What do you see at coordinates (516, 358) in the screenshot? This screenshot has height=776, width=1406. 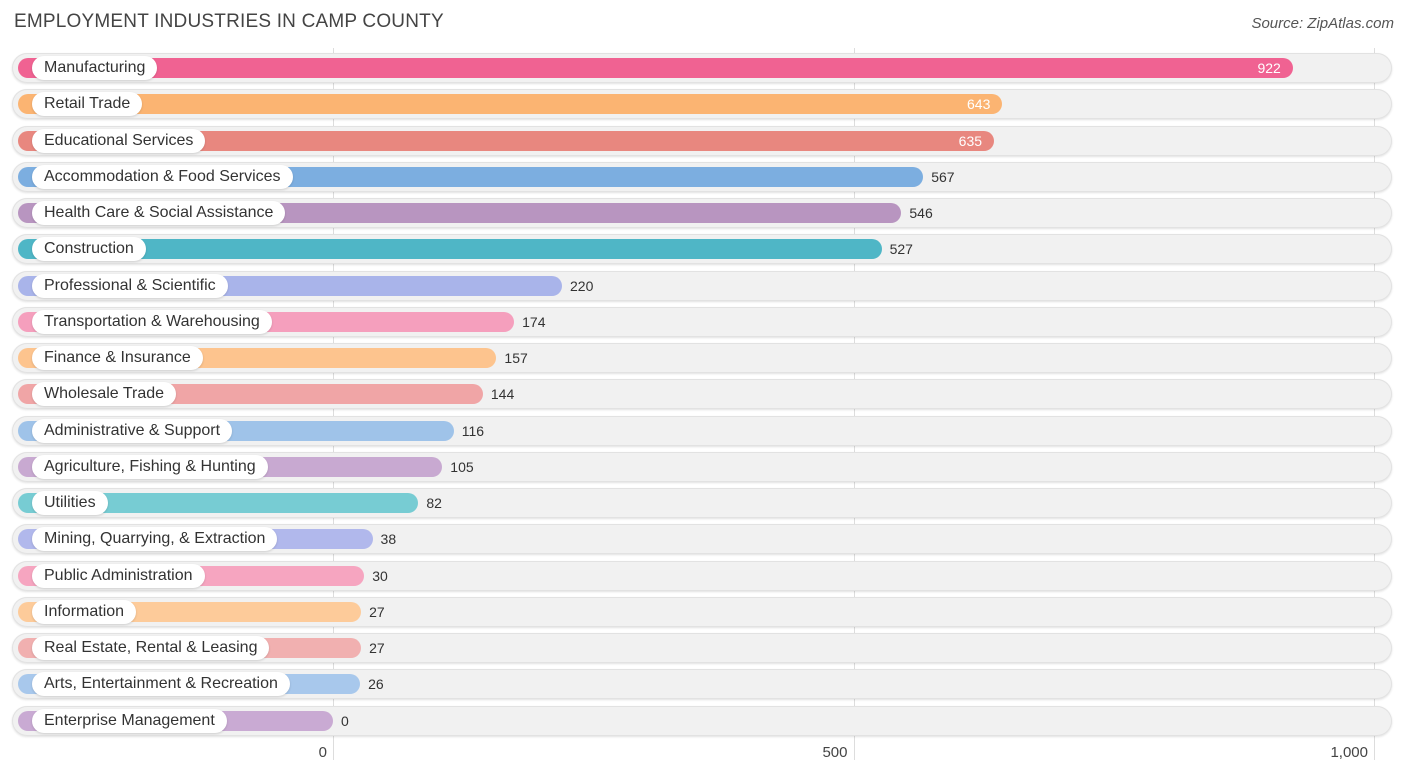 I see `value-label: 157` at bounding box center [516, 358].